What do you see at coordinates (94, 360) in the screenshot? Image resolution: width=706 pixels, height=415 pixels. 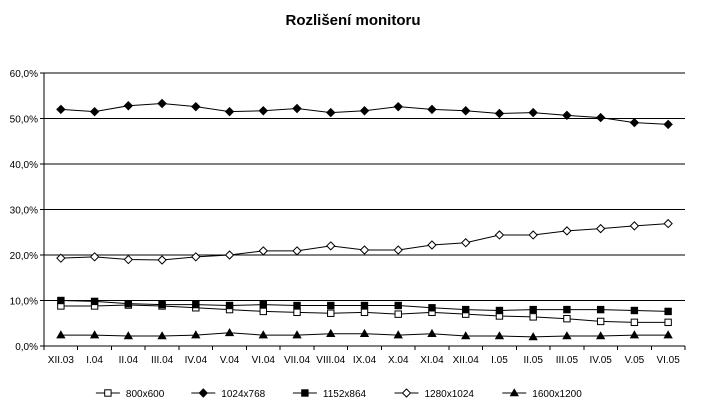 I see `x-tick-label: I.04` at bounding box center [94, 360].